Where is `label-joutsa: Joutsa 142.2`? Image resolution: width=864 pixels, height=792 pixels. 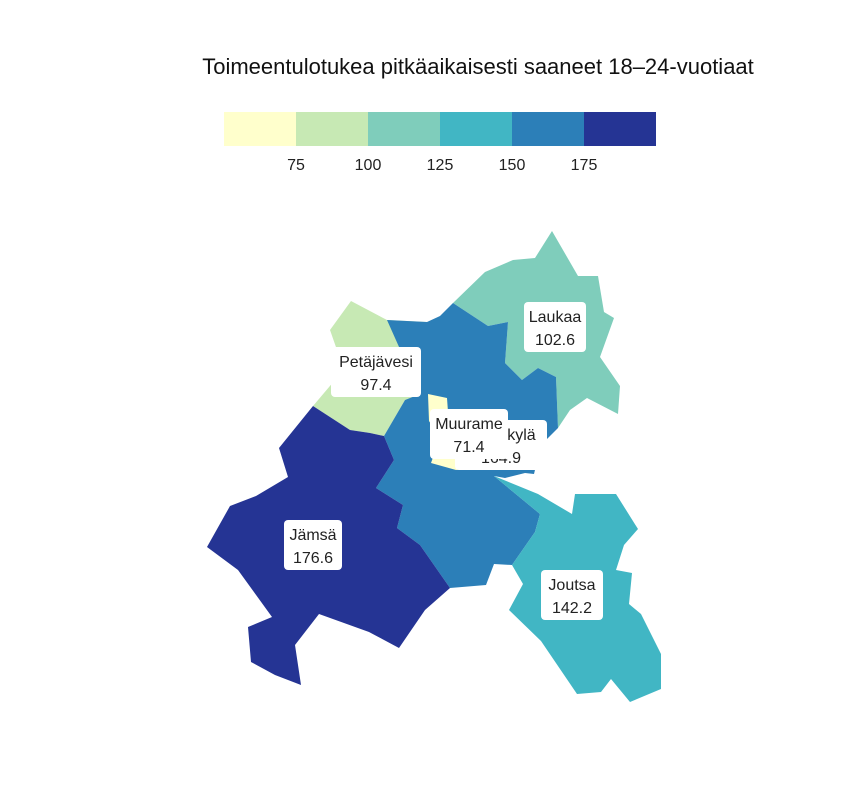 label-joutsa: Joutsa 142.2 is located at coordinates (572, 595).